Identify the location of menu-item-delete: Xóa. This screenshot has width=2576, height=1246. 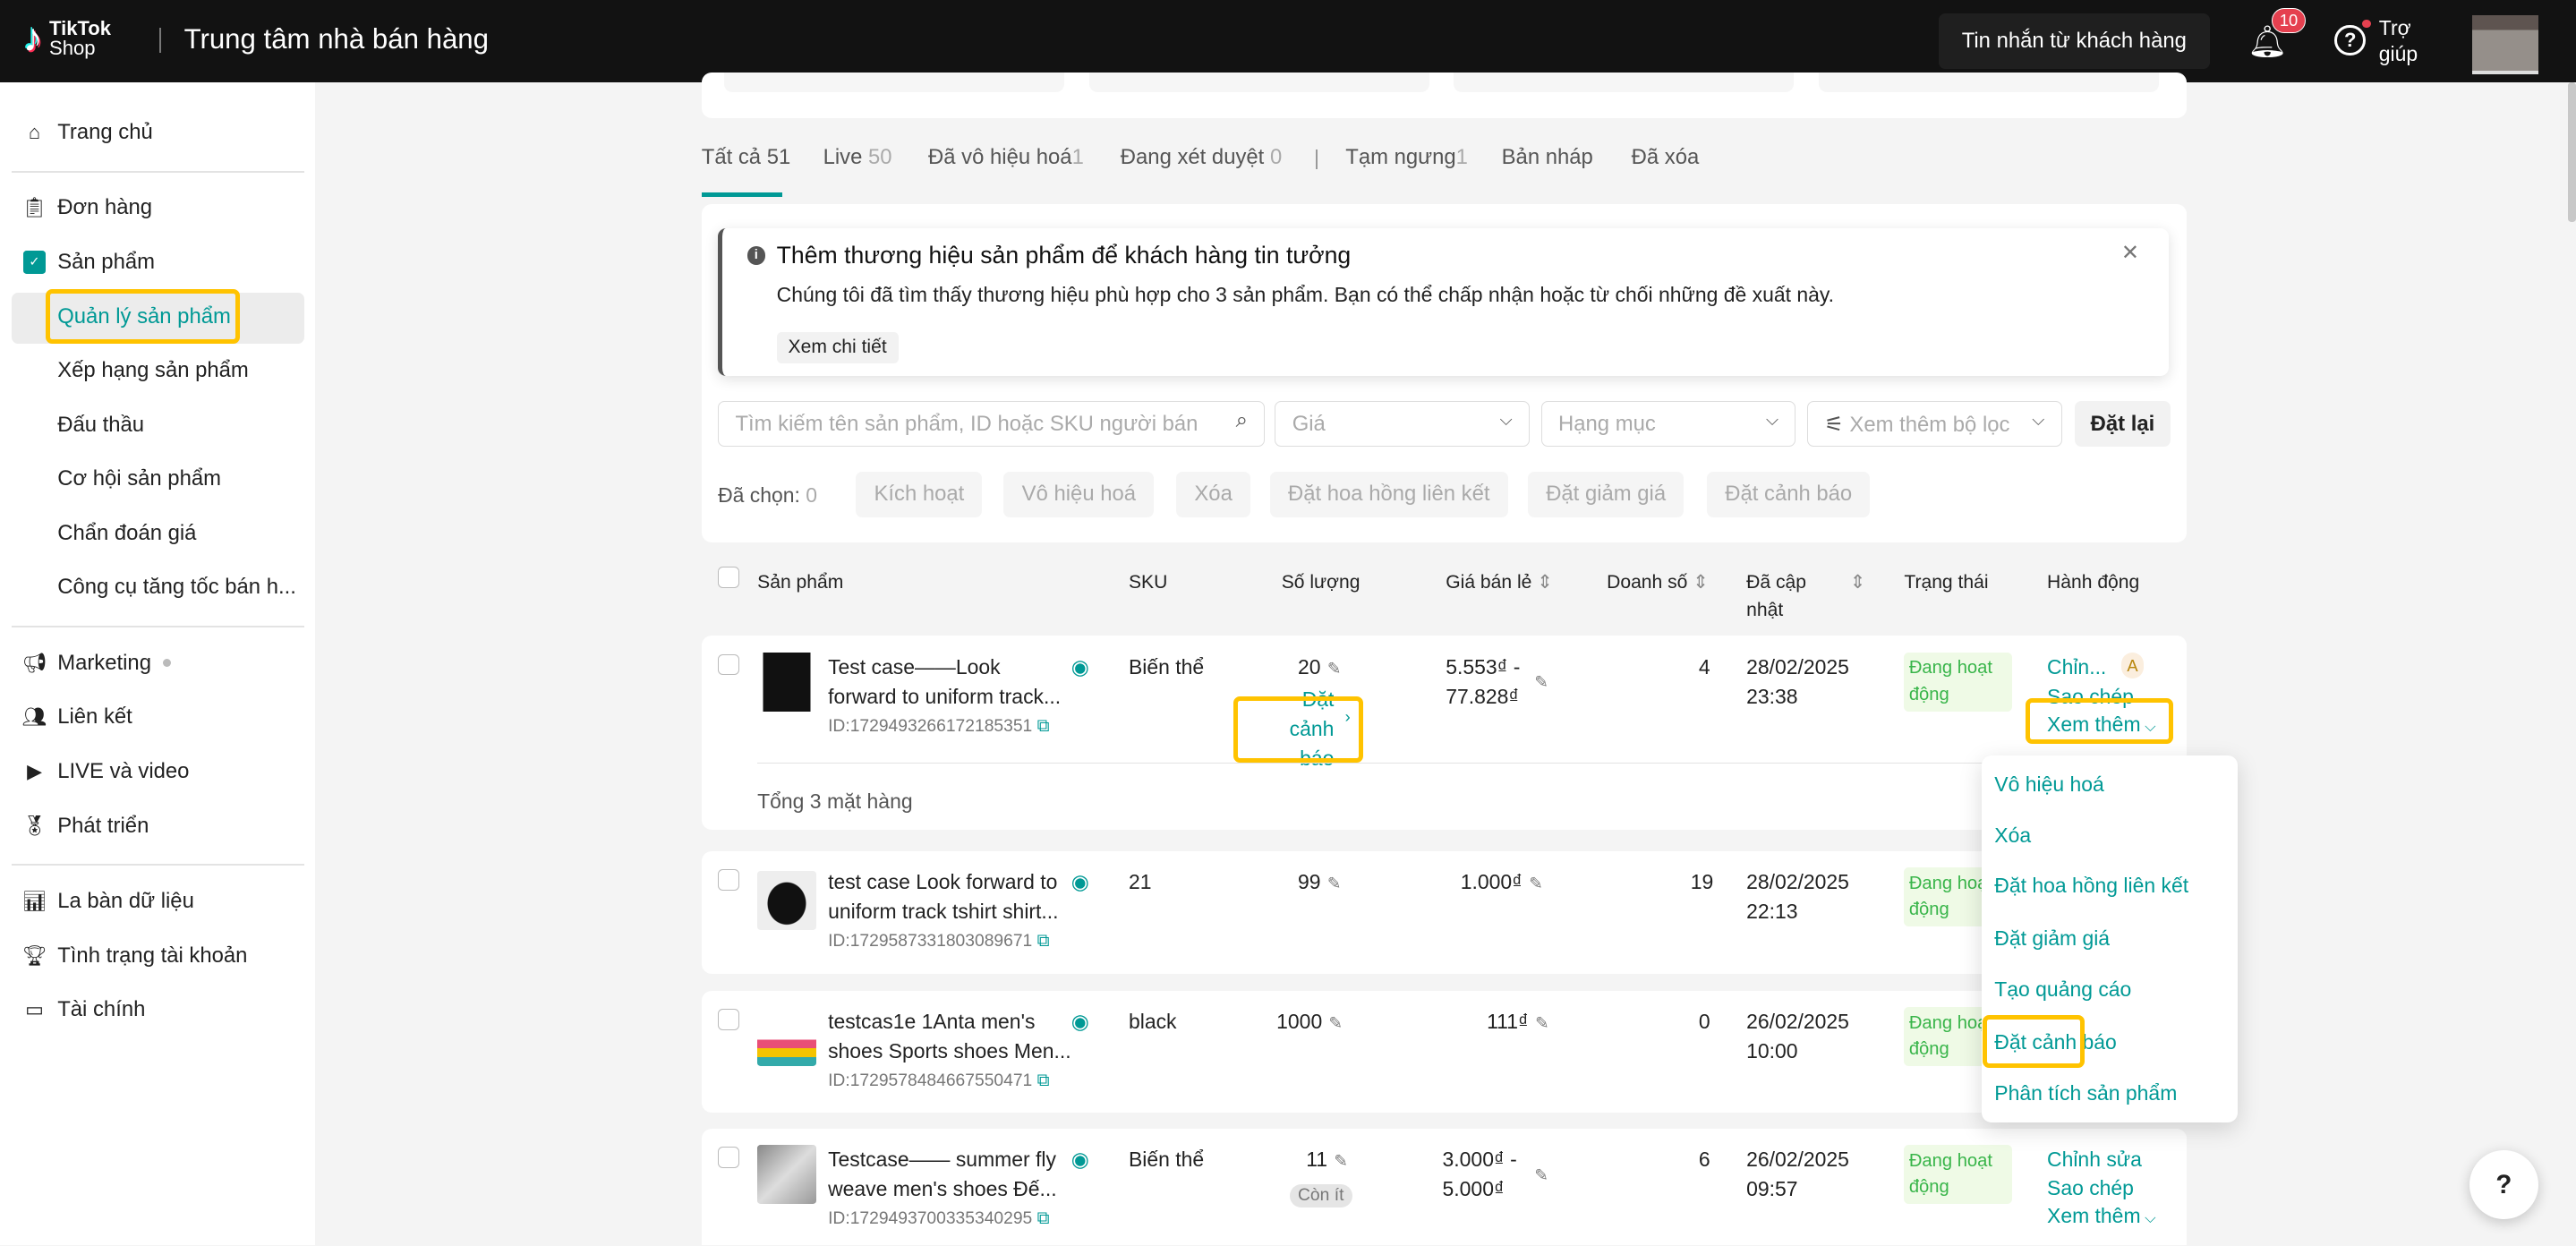
(2013, 835).